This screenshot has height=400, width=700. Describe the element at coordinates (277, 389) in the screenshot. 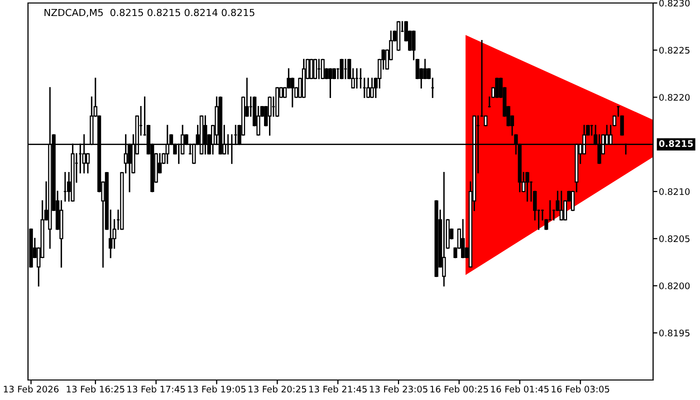

I see `x-tick-label: 13 Feb 20:25` at that location.